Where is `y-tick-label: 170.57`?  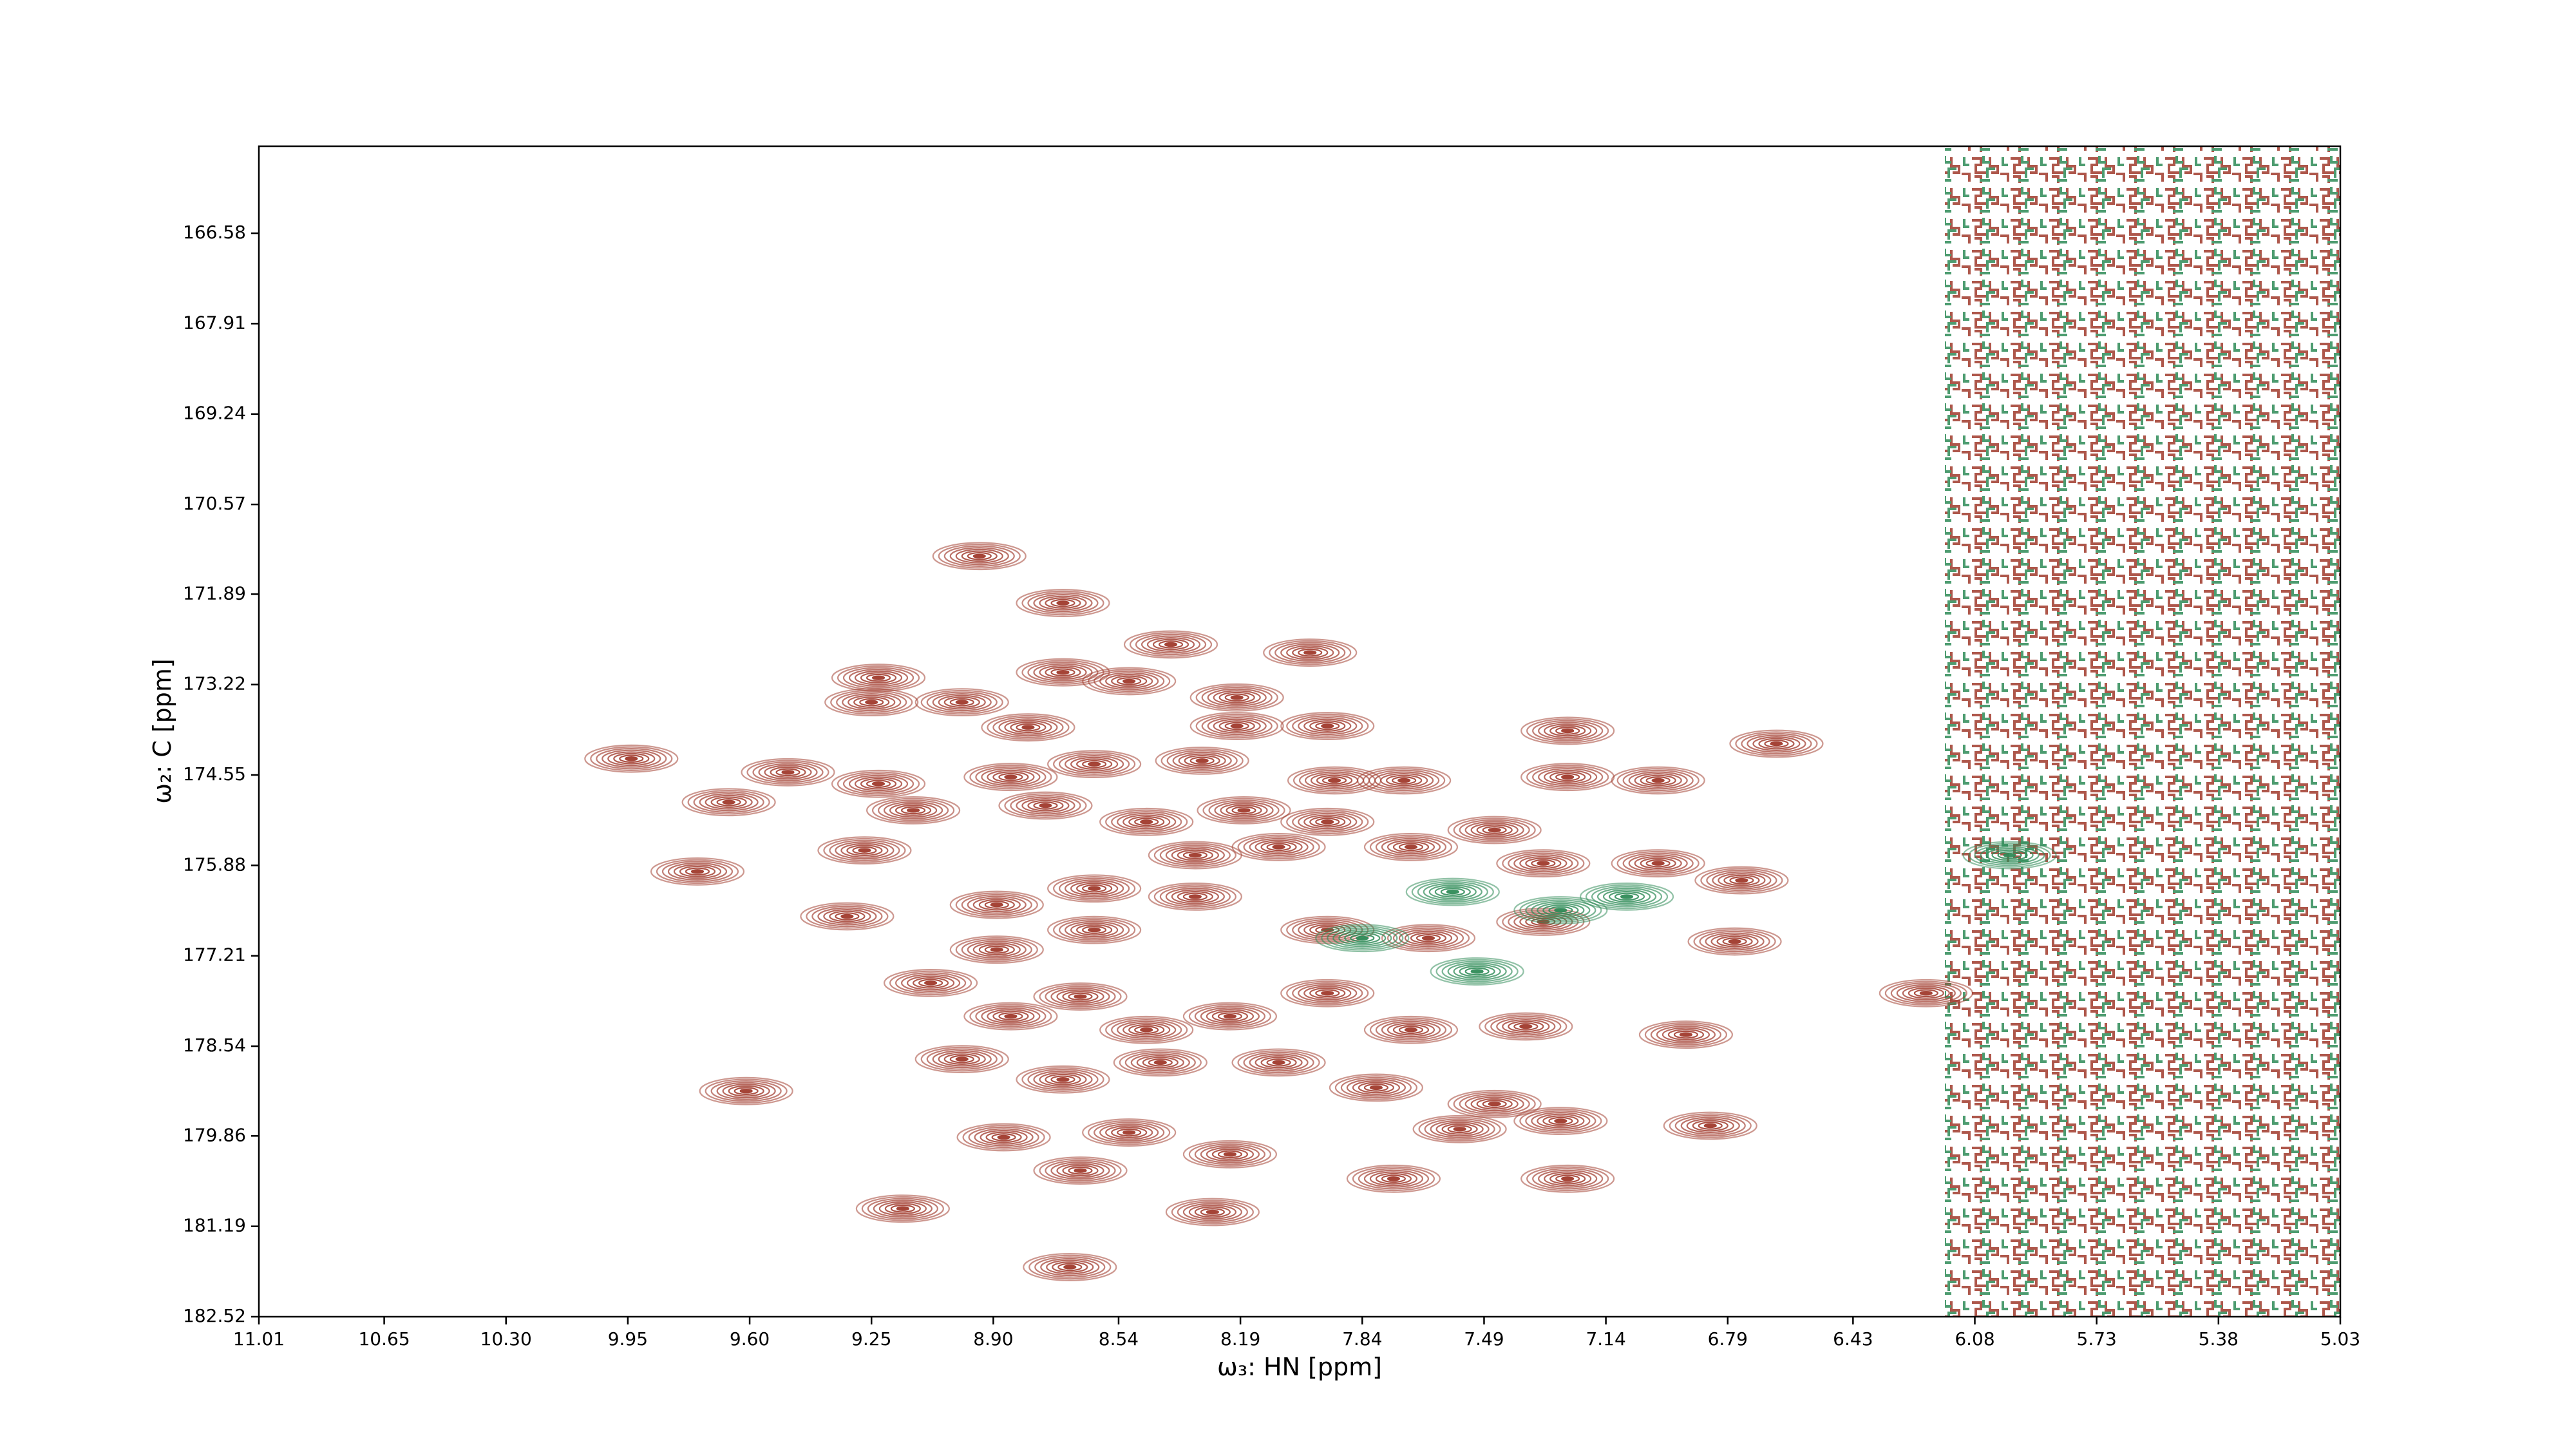
y-tick-label: 170.57 is located at coordinates (215, 503).